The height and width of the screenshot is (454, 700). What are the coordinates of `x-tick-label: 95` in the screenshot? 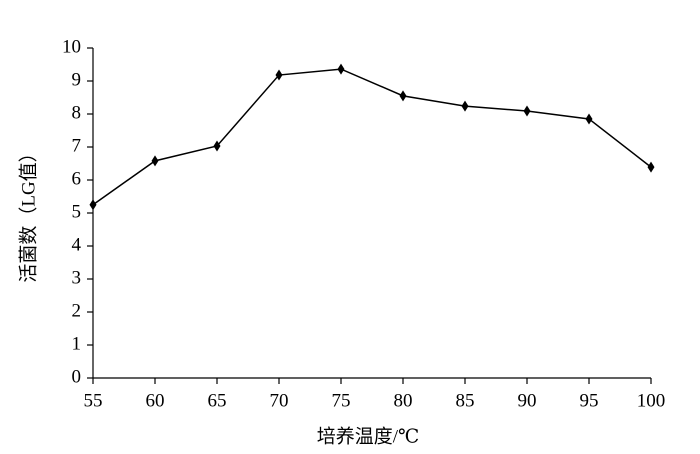 It's located at (589, 400).